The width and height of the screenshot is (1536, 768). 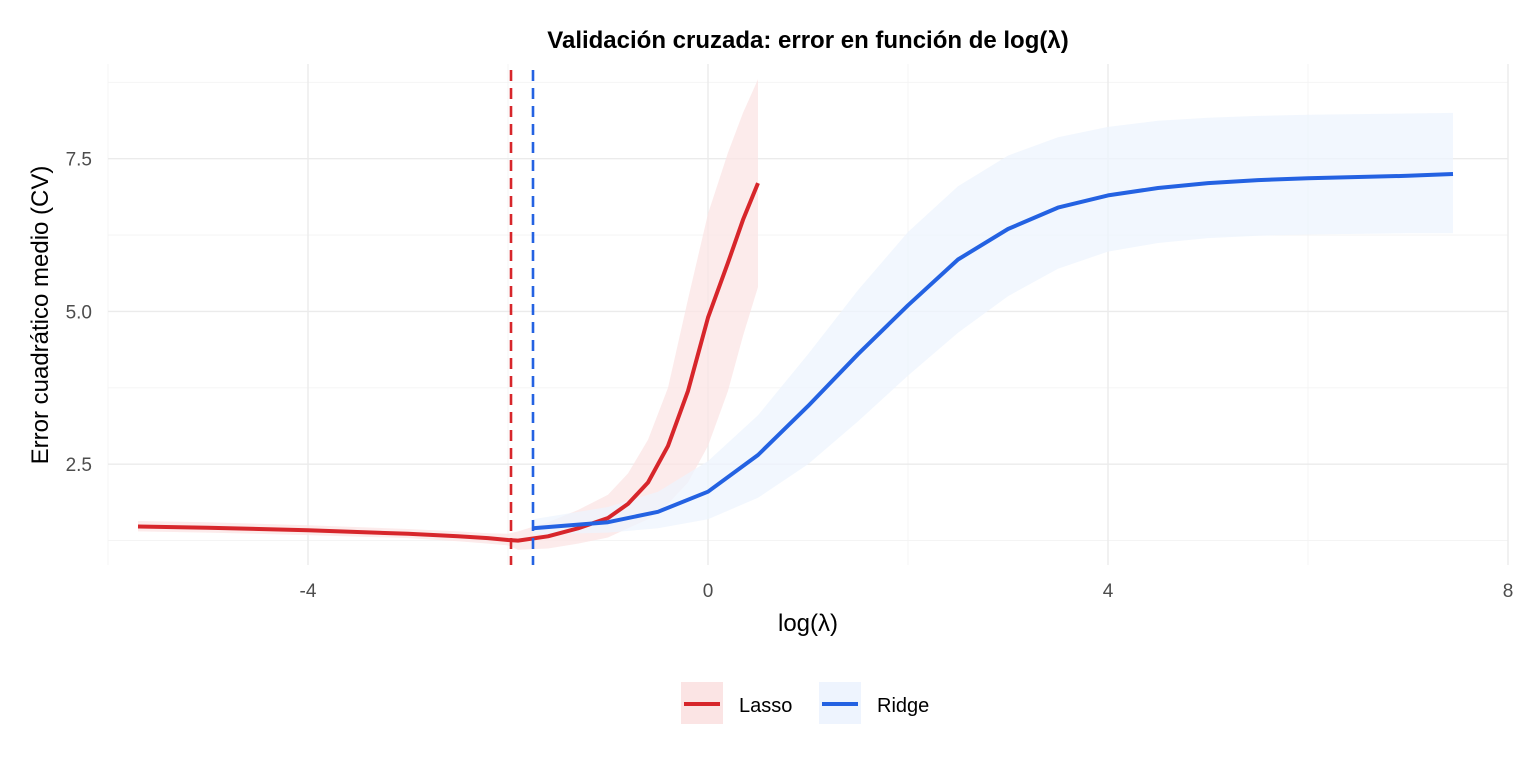 What do you see at coordinates (903, 706) in the screenshot?
I see `legend-label-ridge: Ridge` at bounding box center [903, 706].